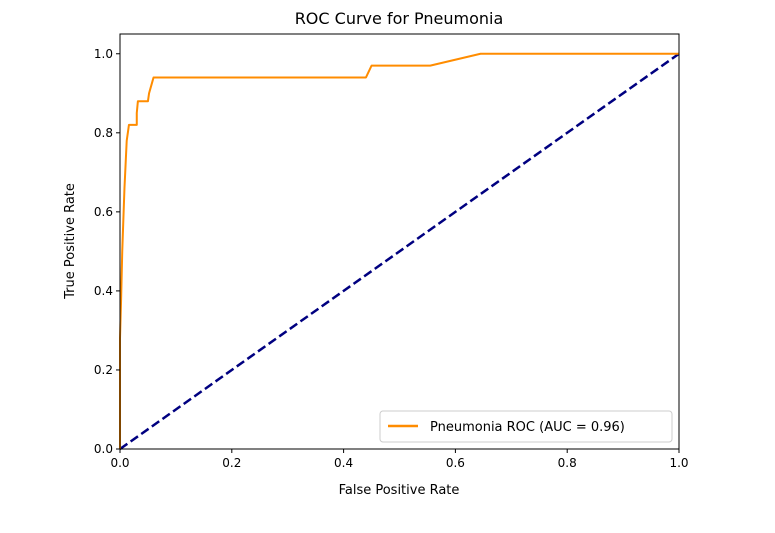 The width and height of the screenshot is (775, 533). What do you see at coordinates (107, 251) in the screenshot?
I see `y-axis: 0.0 0.2 0.4 0.6 0.8 1.0` at bounding box center [107, 251].